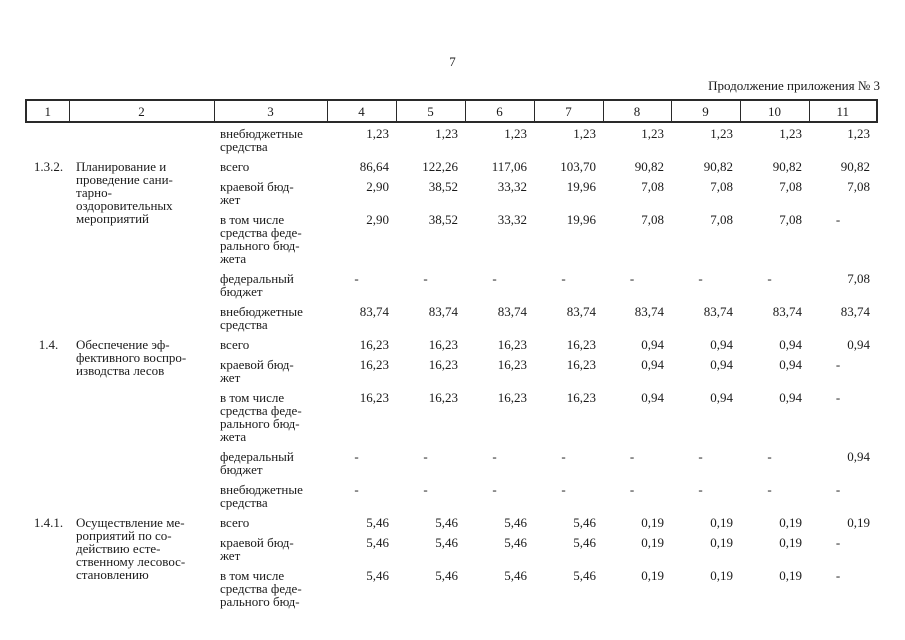  What do you see at coordinates (48, 344) in the screenshot?
I see `section-number: 1.4.` at bounding box center [48, 344].